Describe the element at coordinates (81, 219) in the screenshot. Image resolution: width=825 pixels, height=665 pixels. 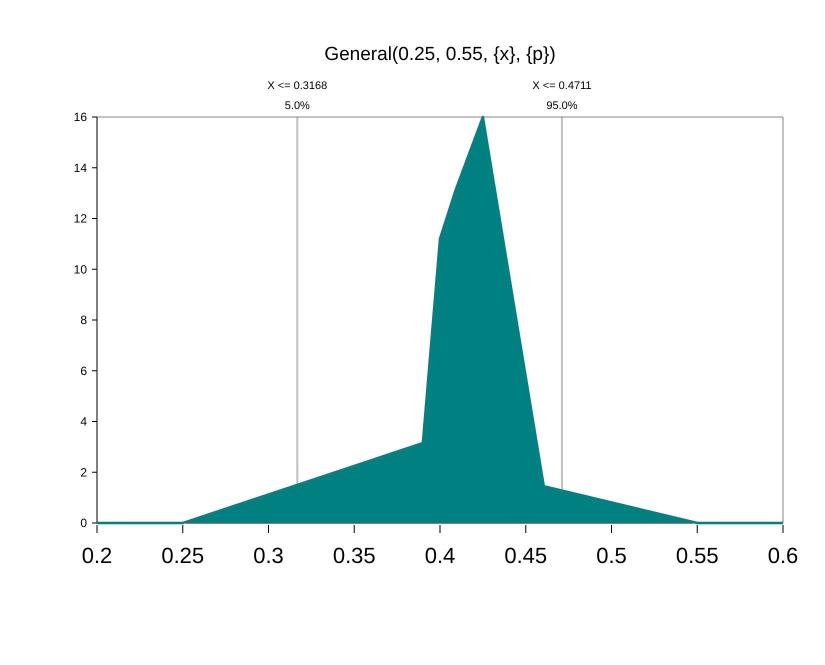
I see `y-tick-label: 12` at that location.